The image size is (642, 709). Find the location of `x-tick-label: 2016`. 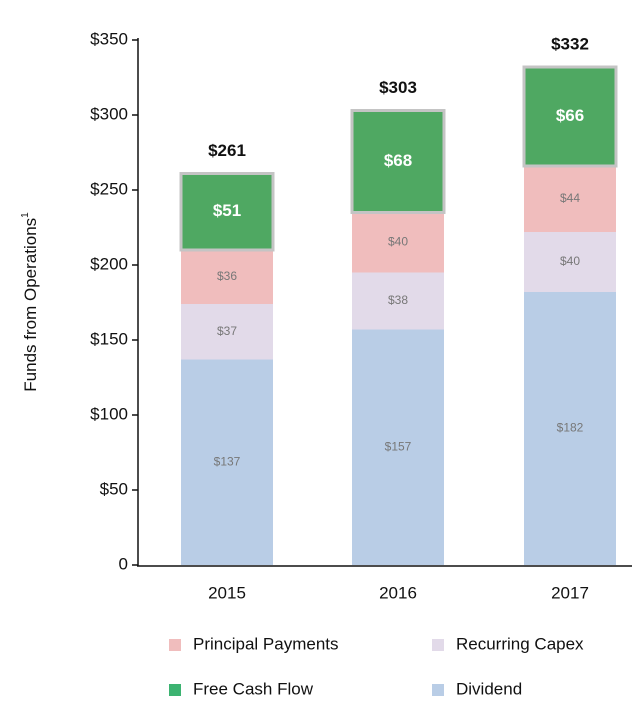

x-tick-label: 2016 is located at coordinates (398, 592).